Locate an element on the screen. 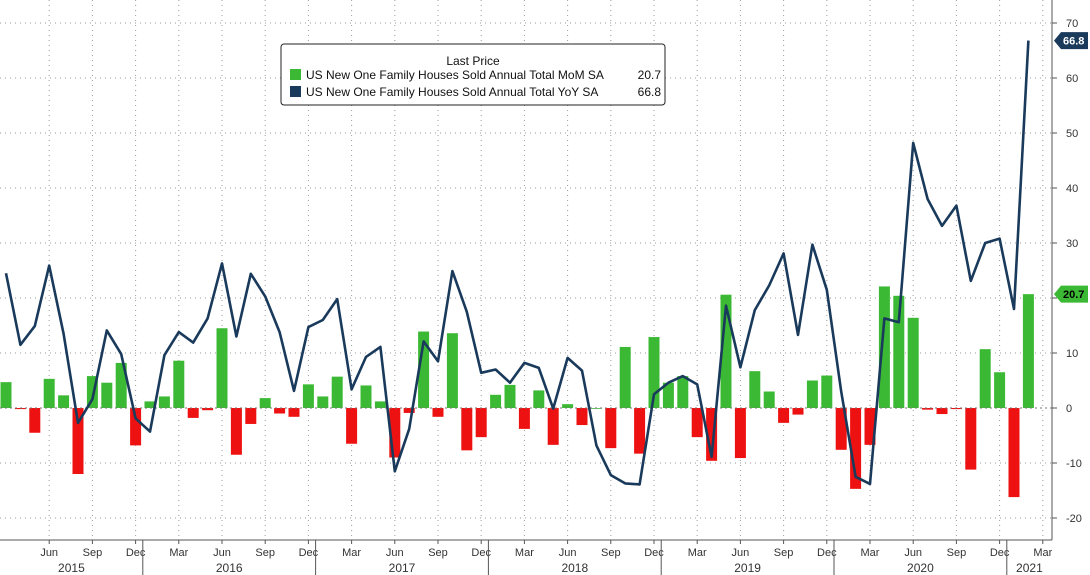 The width and height of the screenshot is (1090, 575). yoy-last-flag-shape is located at coordinates (1071, 41).